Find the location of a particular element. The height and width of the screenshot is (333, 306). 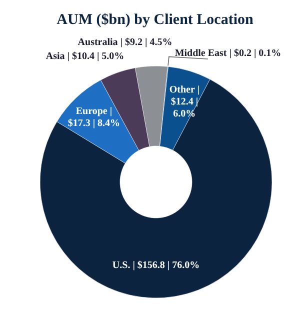

slice-label: Middle East | $0.2 | 0.1% is located at coordinates (228, 53).